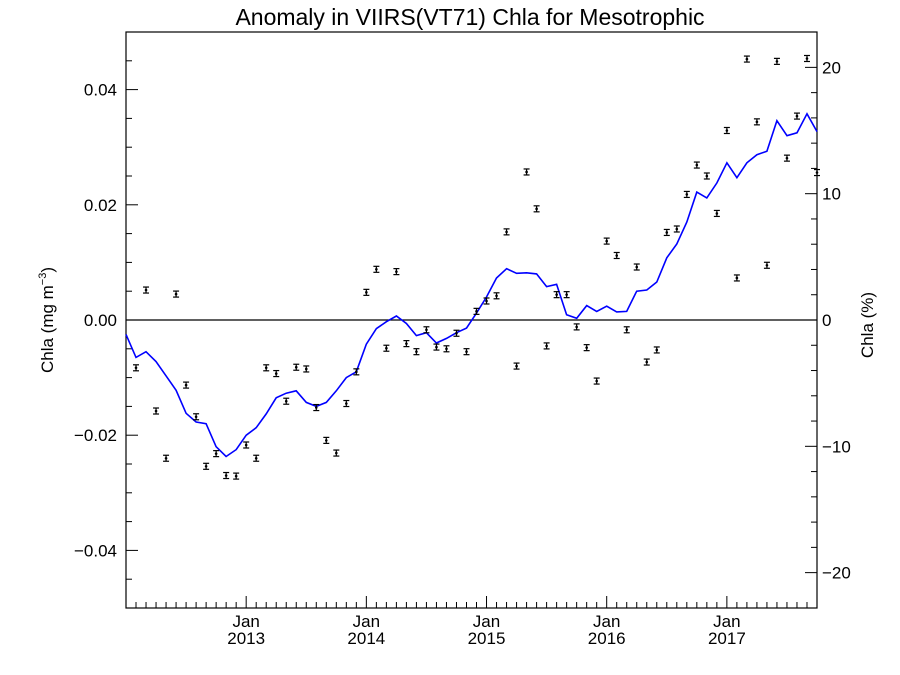 The image size is (900, 675). What do you see at coordinates (487, 638) in the screenshot?
I see `x-tick-label-year: 2015` at bounding box center [487, 638].